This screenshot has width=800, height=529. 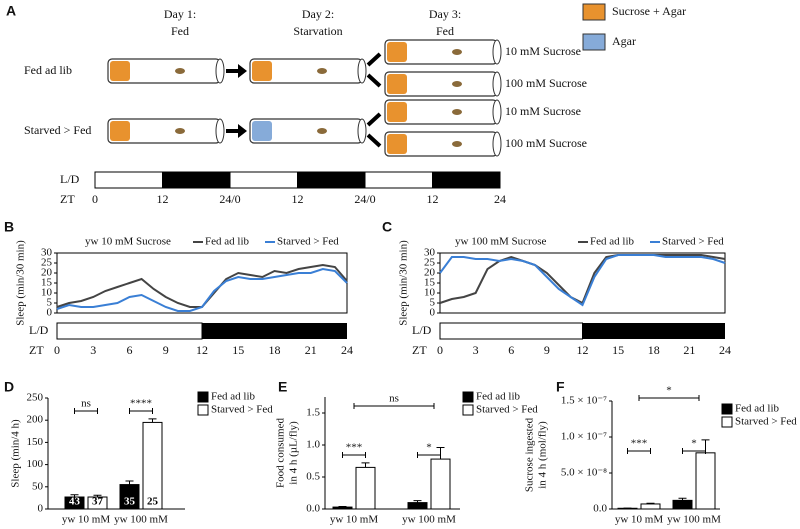 I want to click on y-tick-label: 1.5, so click(x=313, y=413).